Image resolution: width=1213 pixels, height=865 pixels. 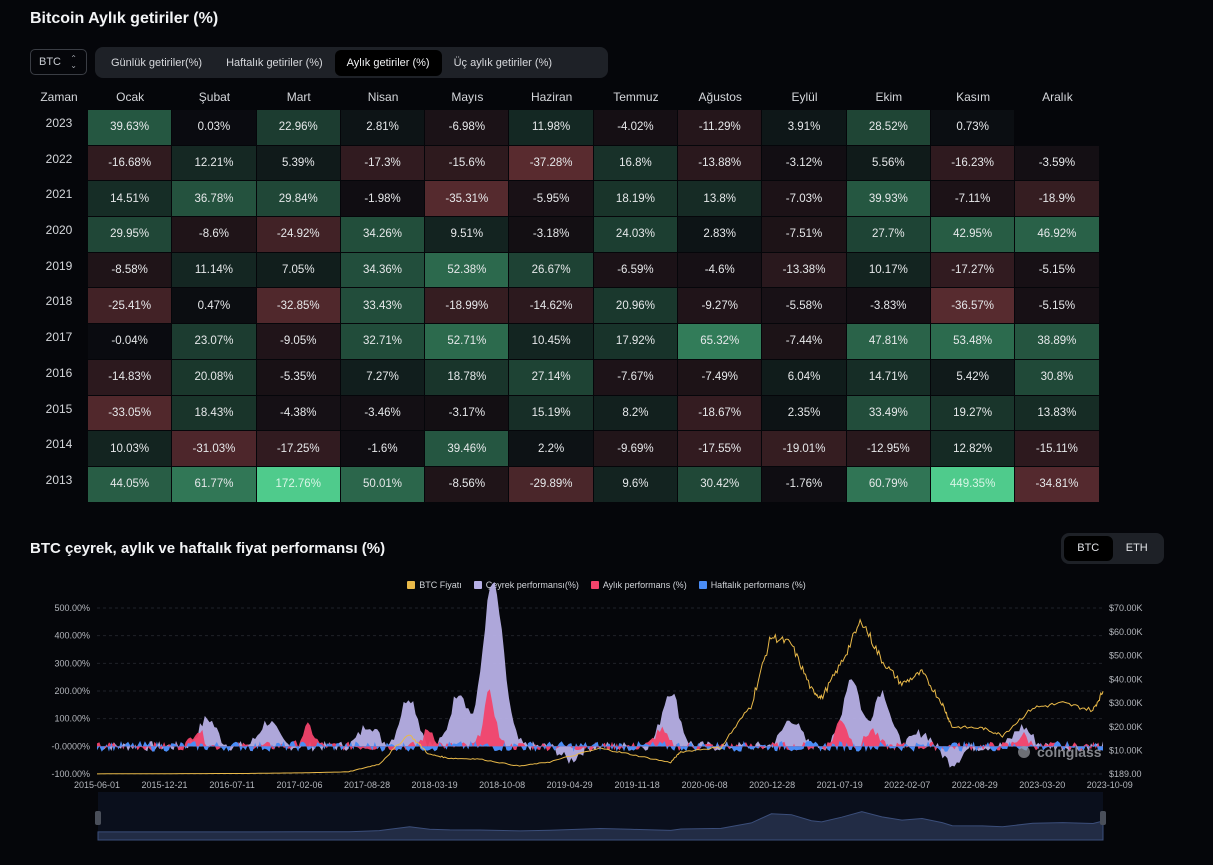 I want to click on heatmap-cell: 11.98%, so click(x=551, y=127).